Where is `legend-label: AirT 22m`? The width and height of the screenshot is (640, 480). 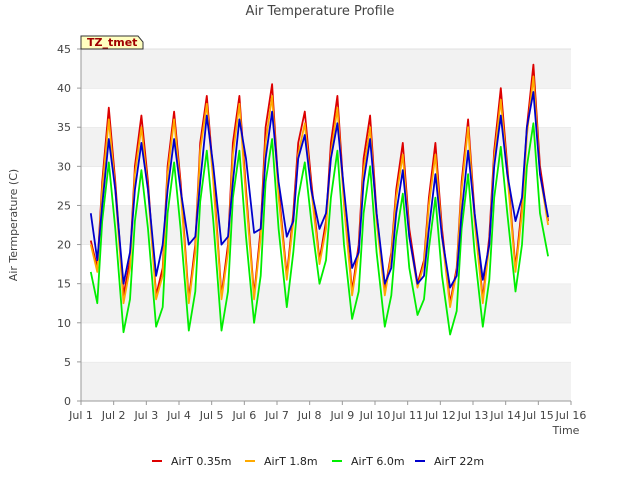 legend-label: AirT 22m is located at coordinates (459, 461).